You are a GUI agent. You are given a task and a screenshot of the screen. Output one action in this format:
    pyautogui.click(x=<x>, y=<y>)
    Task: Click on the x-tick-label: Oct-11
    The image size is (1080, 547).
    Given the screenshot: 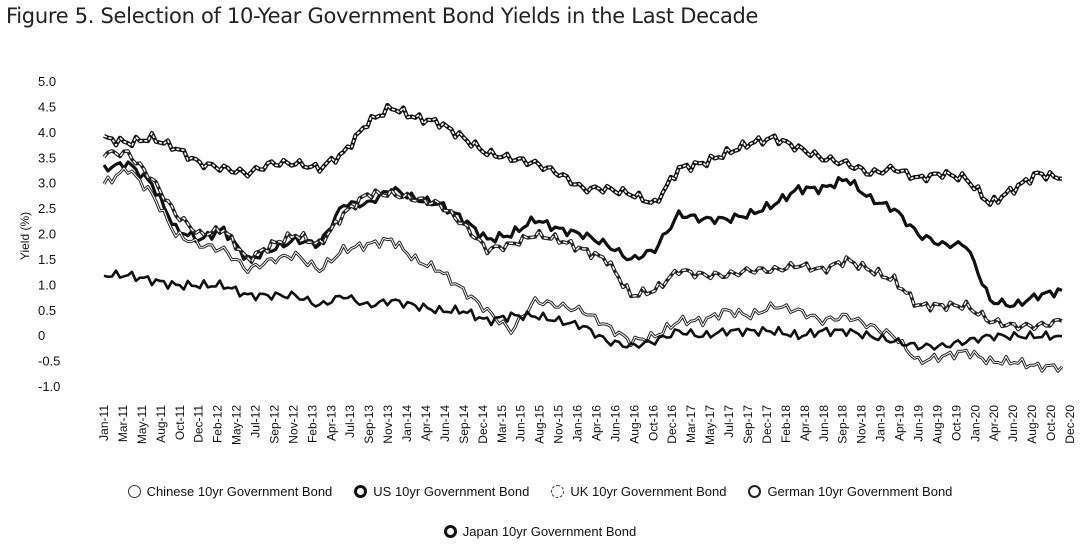 What is the action you would take?
    pyautogui.click(x=180, y=422)
    